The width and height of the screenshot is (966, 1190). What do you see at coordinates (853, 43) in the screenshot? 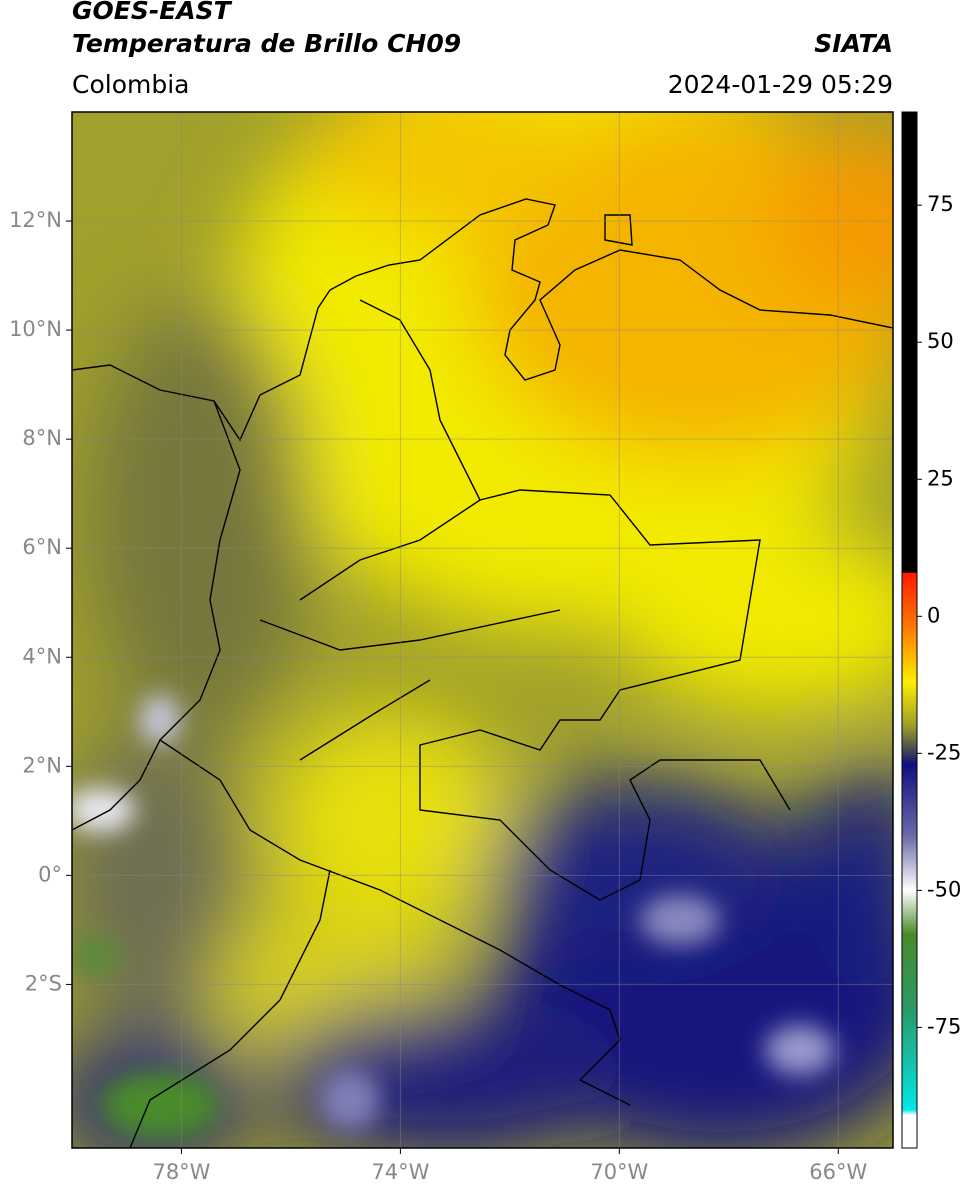
I see `source: SIATA` at bounding box center [853, 43].